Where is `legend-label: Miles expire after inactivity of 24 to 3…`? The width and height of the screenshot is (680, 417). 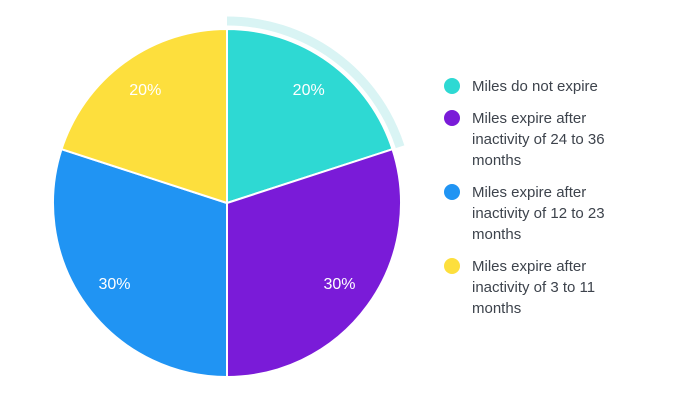 legend-label: Miles expire after inactivity of 24 to 3… is located at coordinates (538, 139).